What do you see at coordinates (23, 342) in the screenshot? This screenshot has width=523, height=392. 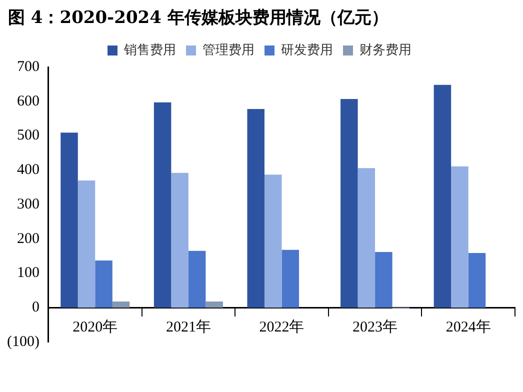 I see `y-tick-label: (100)` at bounding box center [23, 342].